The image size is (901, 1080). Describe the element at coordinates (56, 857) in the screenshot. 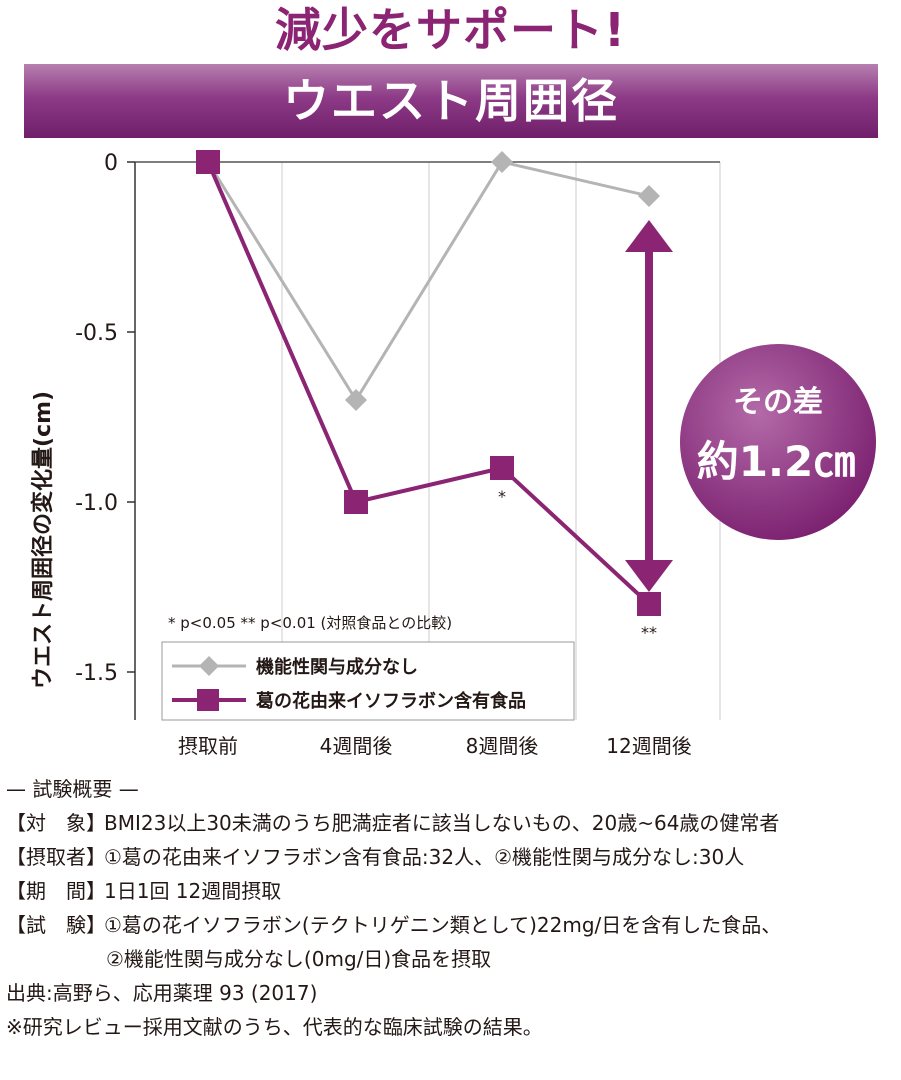

I see `summary-row-label: 【摂取者】` at that location.